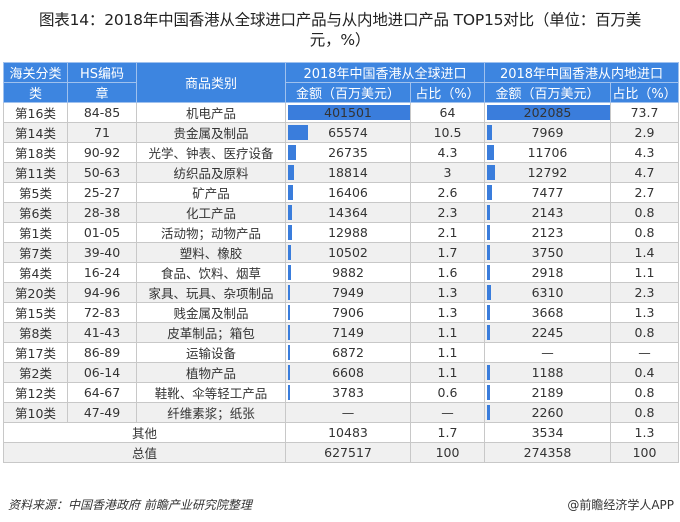  I want to click on customs-class-cell: 第16类, so click(35, 112).